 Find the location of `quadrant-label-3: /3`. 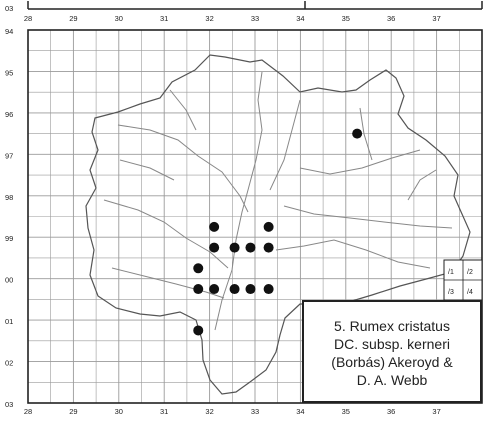

quadrant-label-3: /3 is located at coordinates (451, 292).